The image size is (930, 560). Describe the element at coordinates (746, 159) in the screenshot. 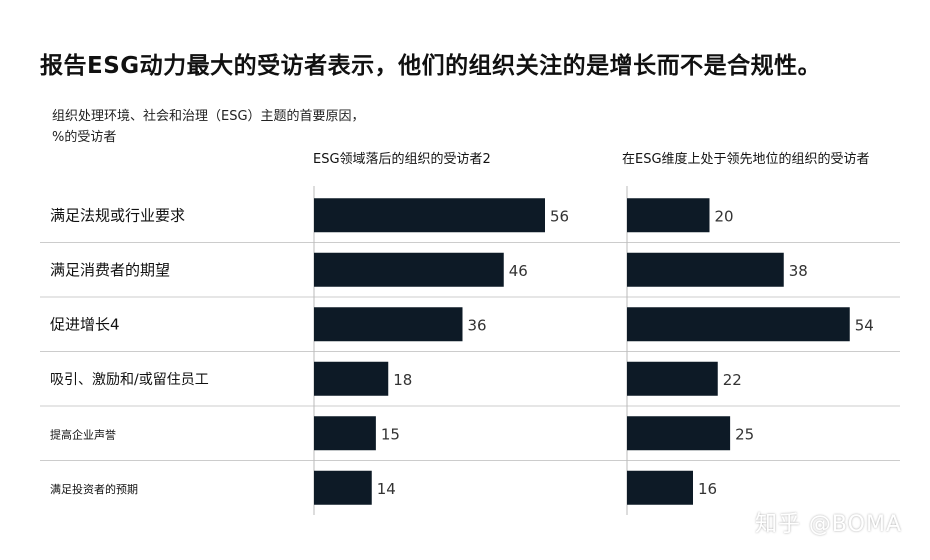

I see `series-2-header: 在ESG维度上处于领先地位的组织的受访者` at that location.